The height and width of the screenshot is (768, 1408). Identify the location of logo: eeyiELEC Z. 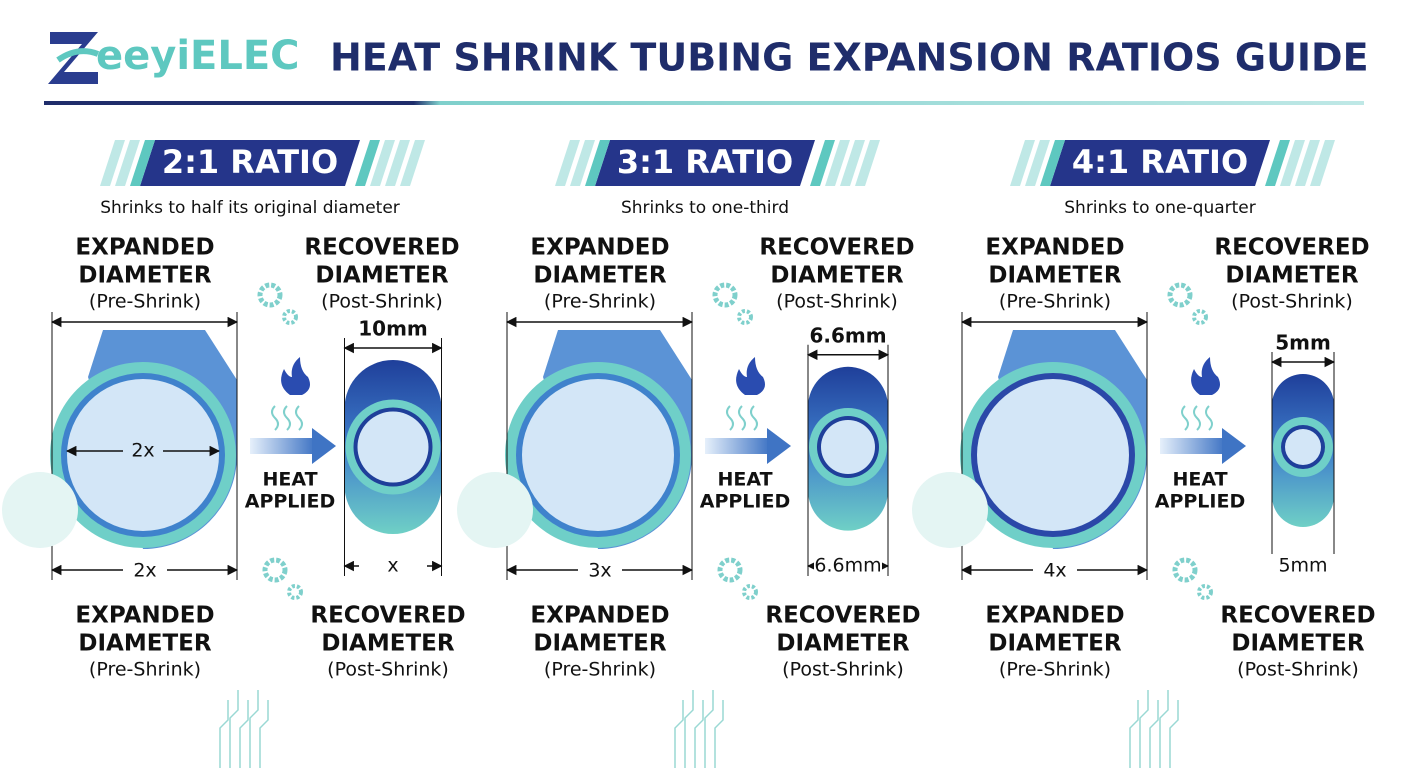
(174, 58).